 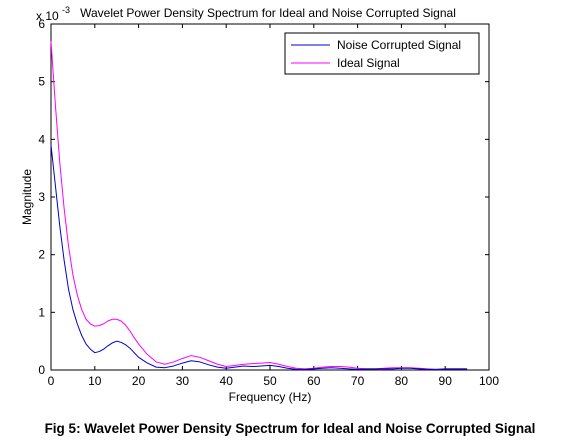 What do you see at coordinates (41, 370) in the screenshot?
I see `y-tick-label: 0` at bounding box center [41, 370].